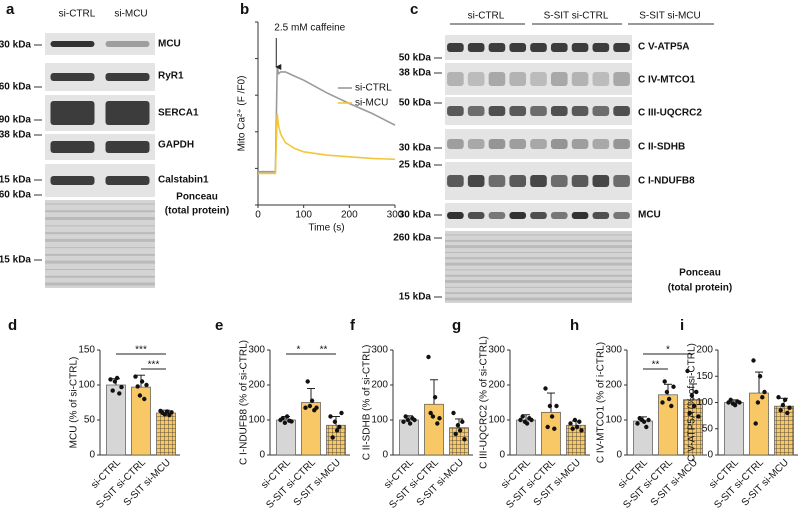  I want to click on panel-letter: h, so click(574, 325).